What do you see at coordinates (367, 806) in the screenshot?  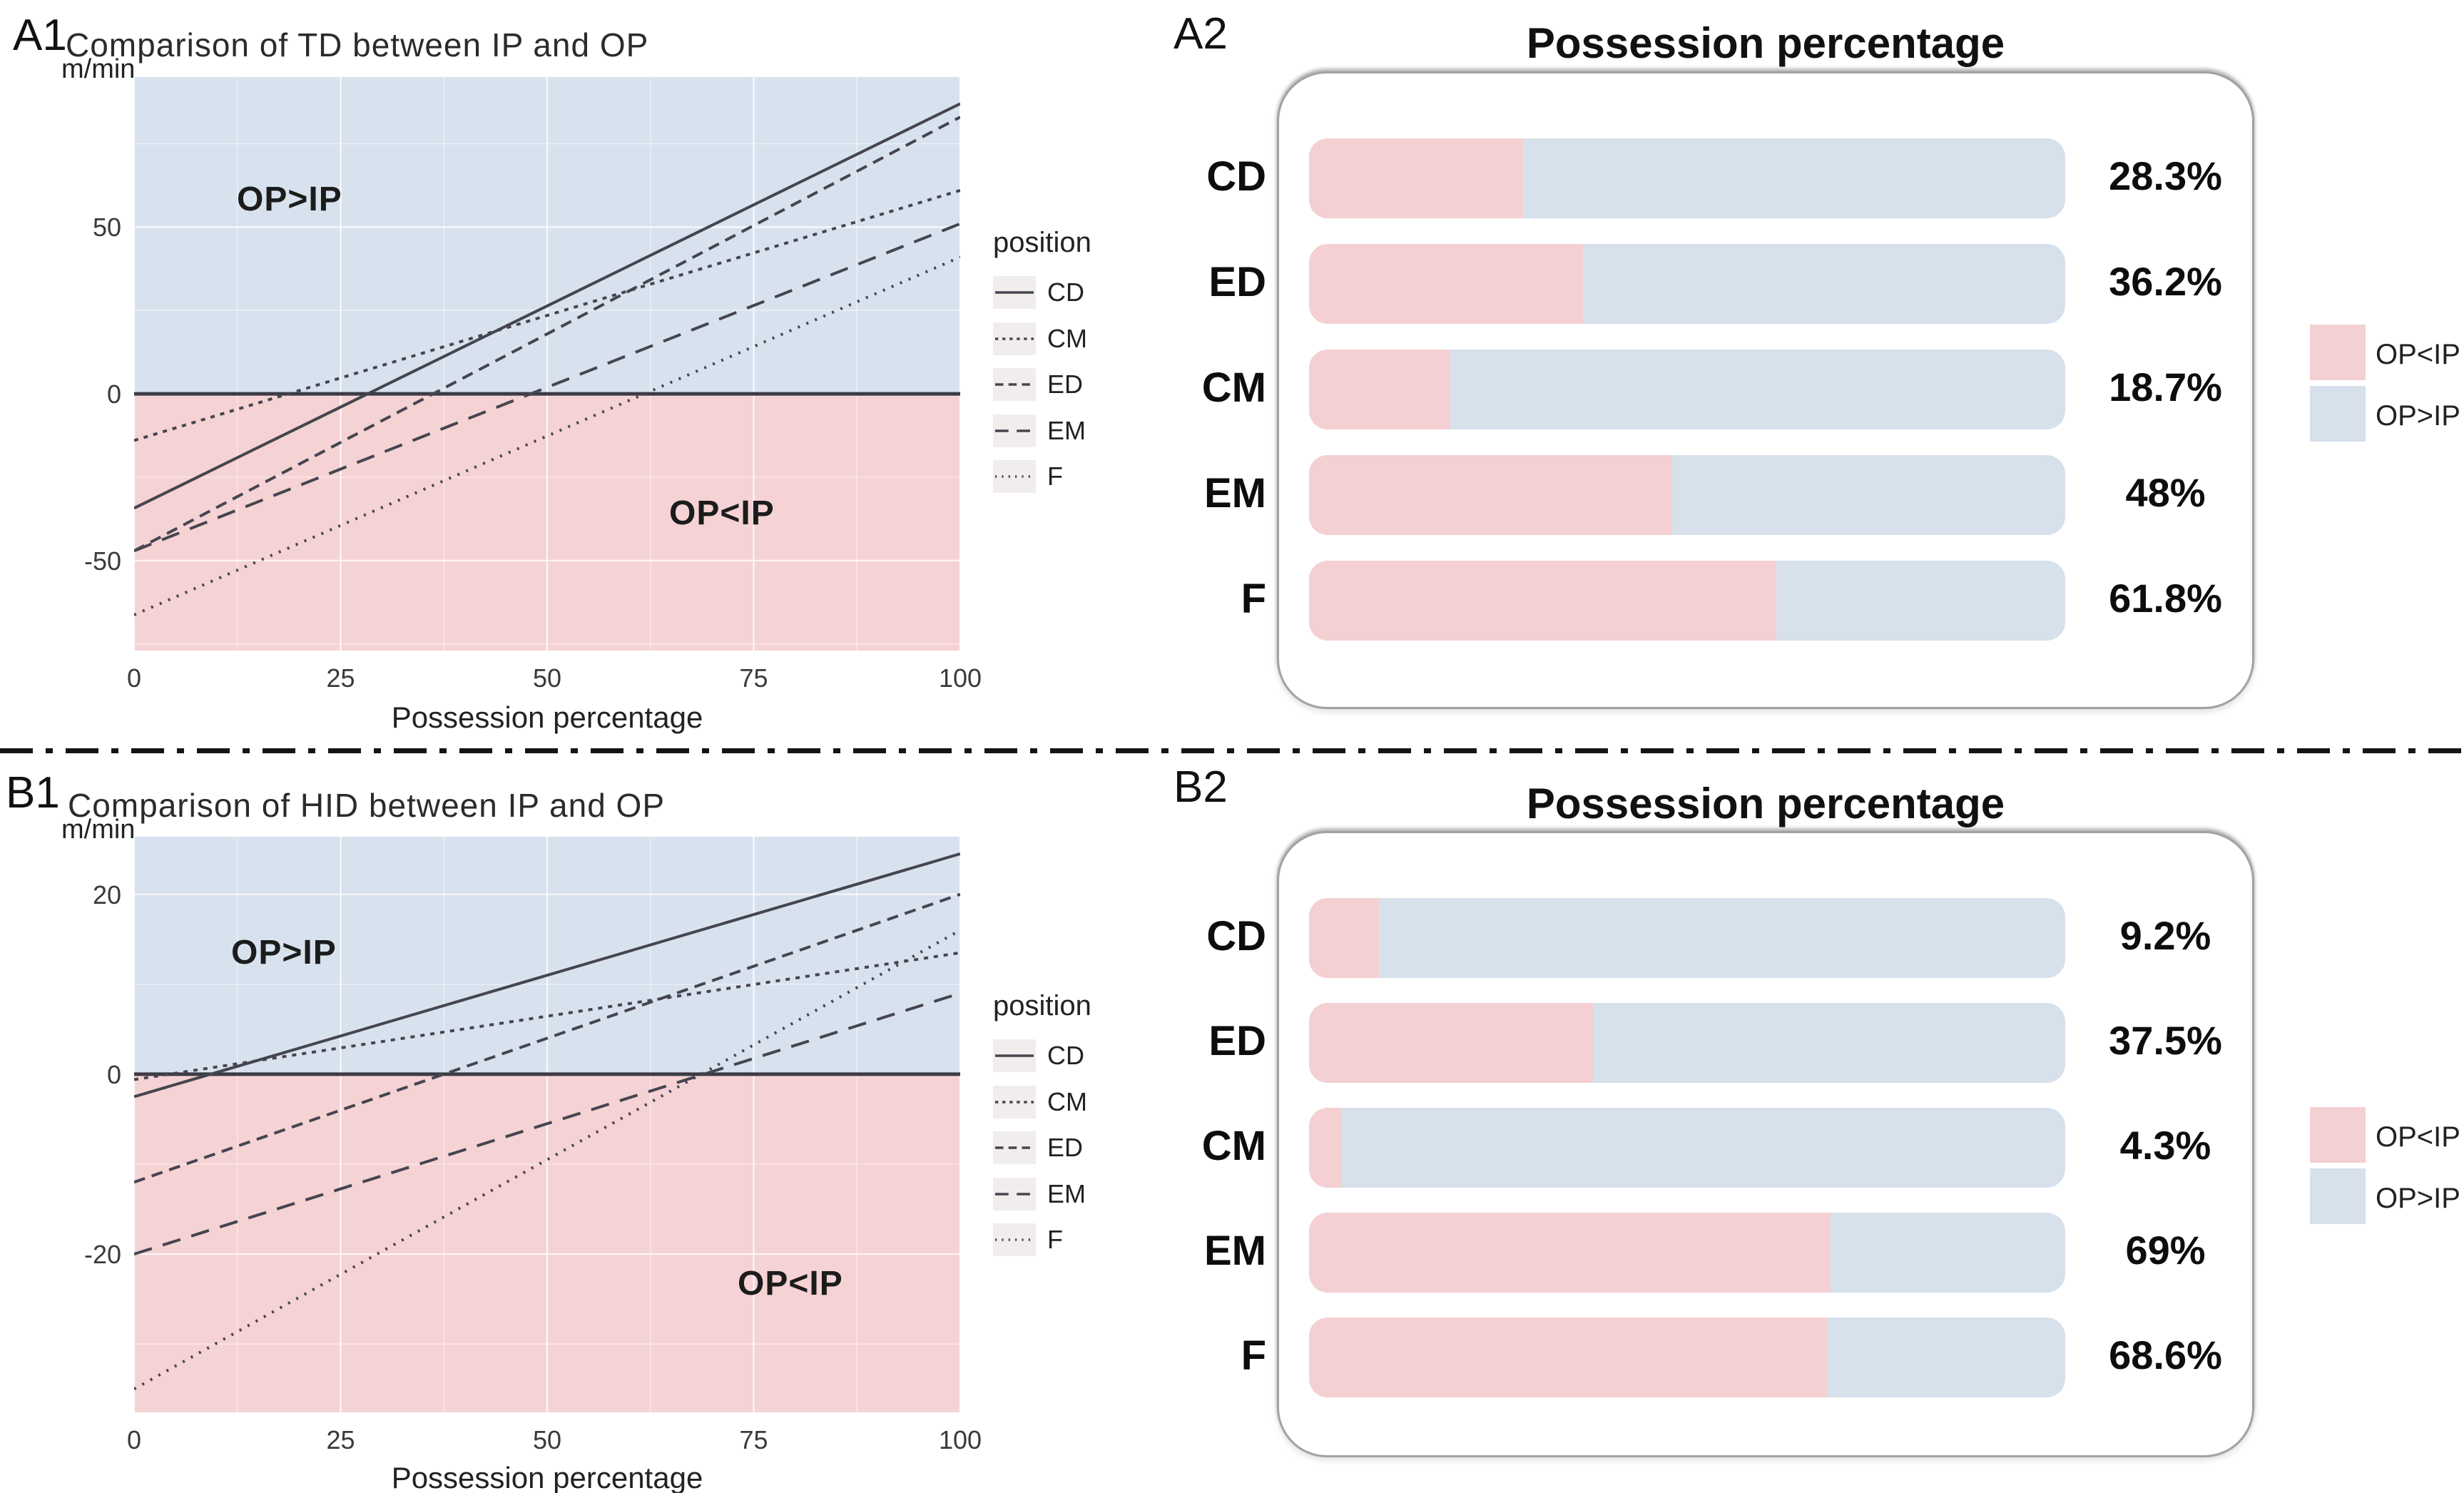 I see `chart-title-b1: Comparison of HID between IP and OP` at bounding box center [367, 806].